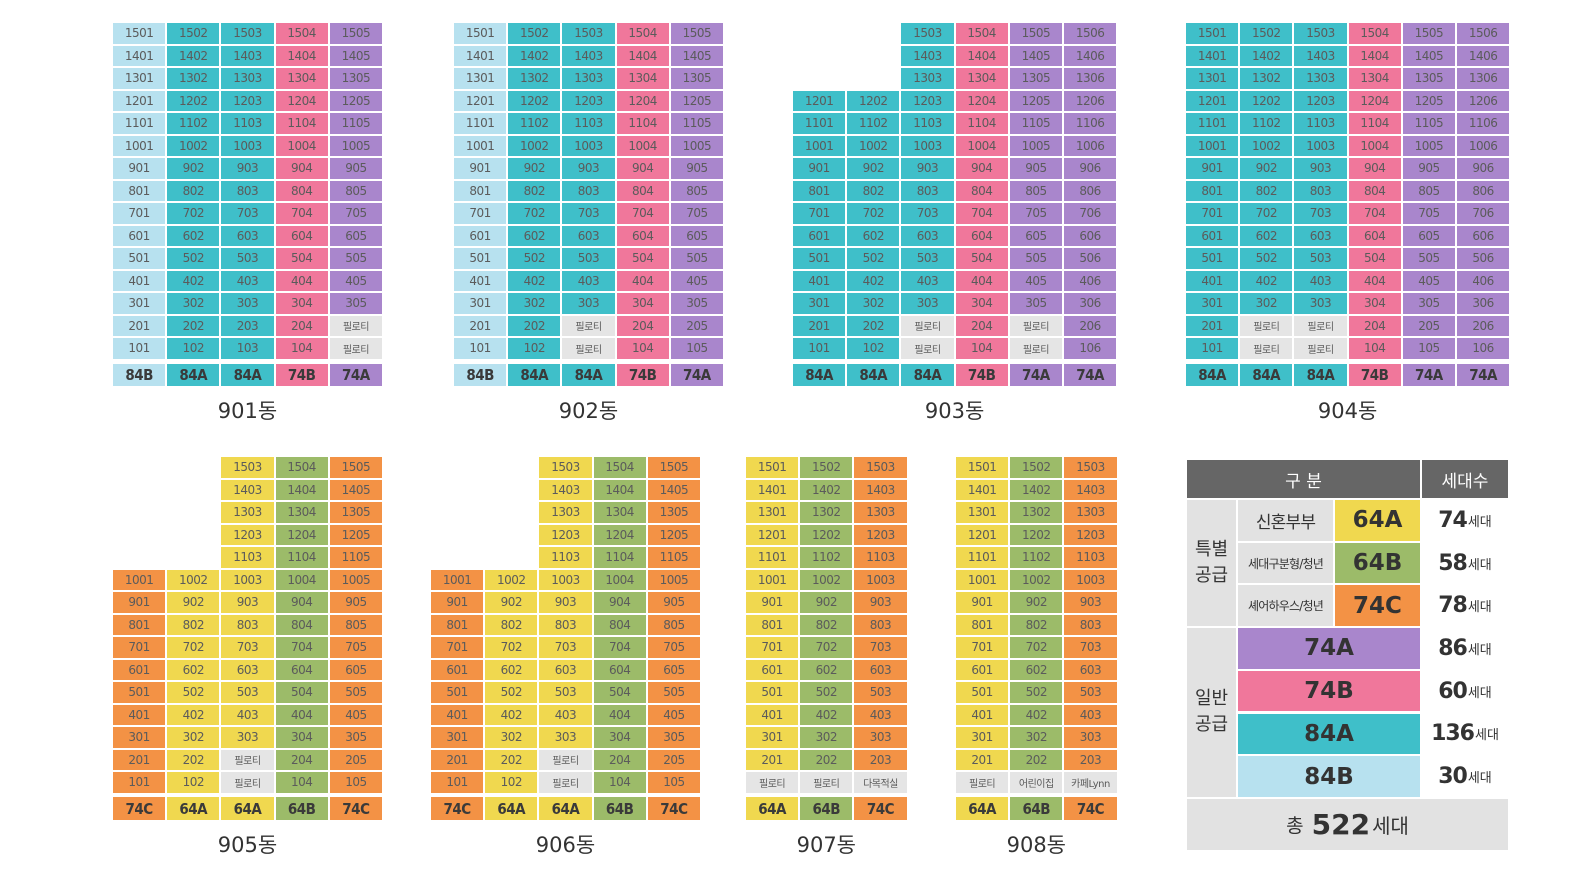 The height and width of the screenshot is (887, 1588). What do you see at coordinates (982, 512) in the screenshot?
I see `unit-cell: 1301` at bounding box center [982, 512].